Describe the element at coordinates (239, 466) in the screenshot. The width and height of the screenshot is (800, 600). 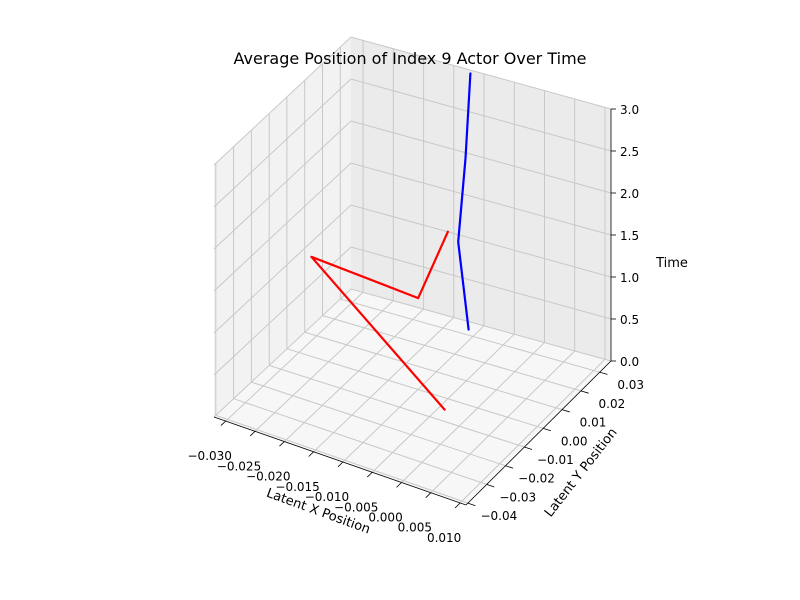
I see `x-tick-label: −0.025` at that location.